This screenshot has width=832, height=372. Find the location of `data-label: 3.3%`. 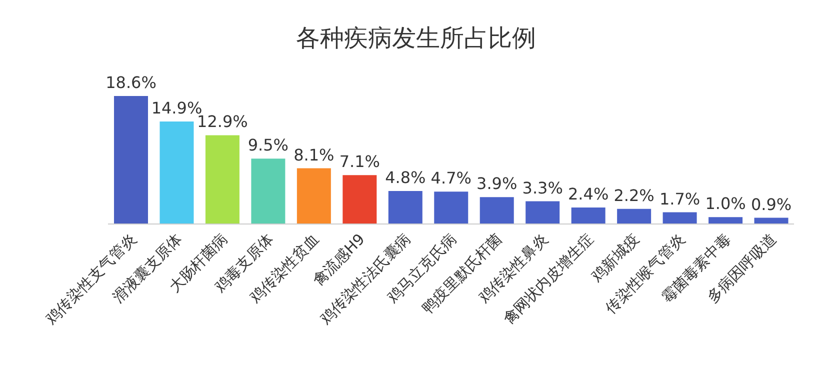

data-label: 3.3% is located at coordinates (542, 188).